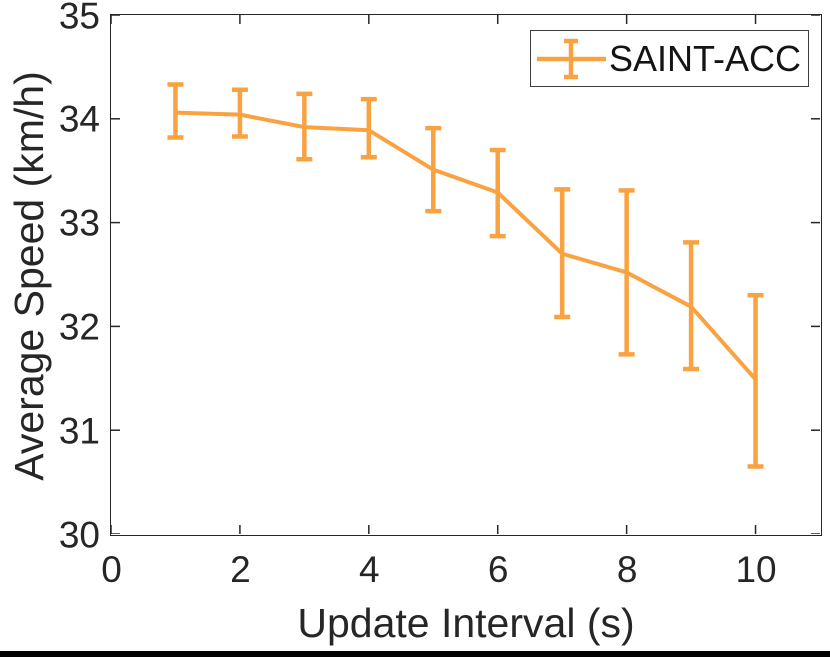 The height and width of the screenshot is (658, 830). Describe the element at coordinates (571, 58) in the screenshot. I see `errorbar-legend-icon` at that location.